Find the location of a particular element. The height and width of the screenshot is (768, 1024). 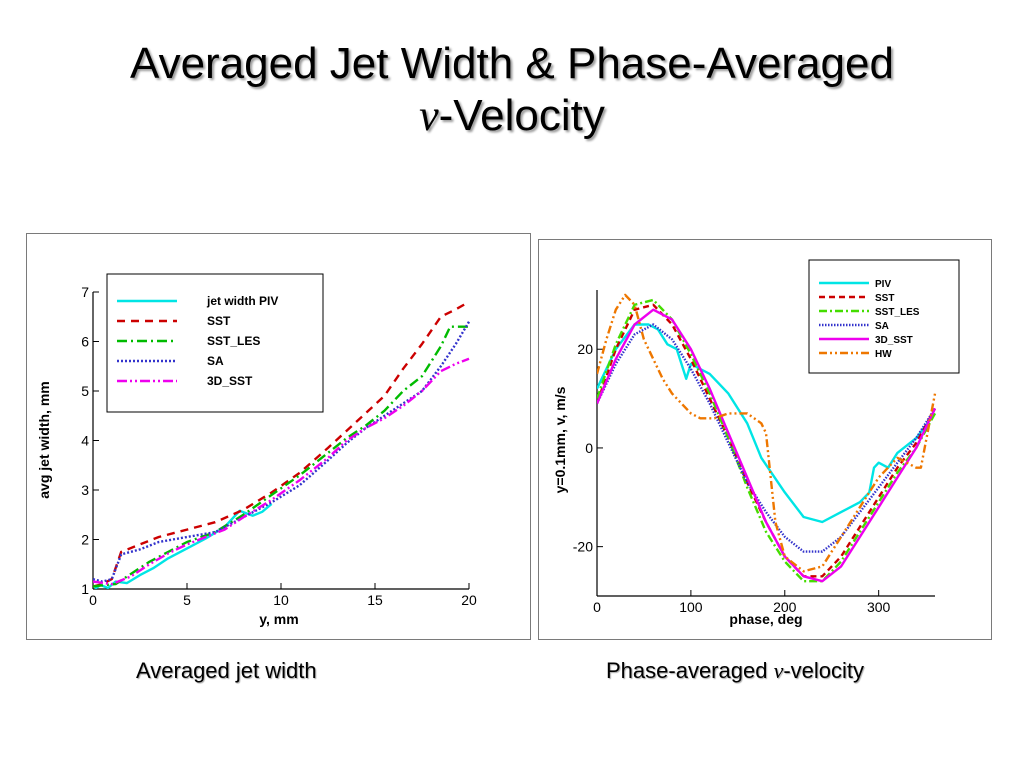

x-tick-label: 20 is located at coordinates (469, 600).